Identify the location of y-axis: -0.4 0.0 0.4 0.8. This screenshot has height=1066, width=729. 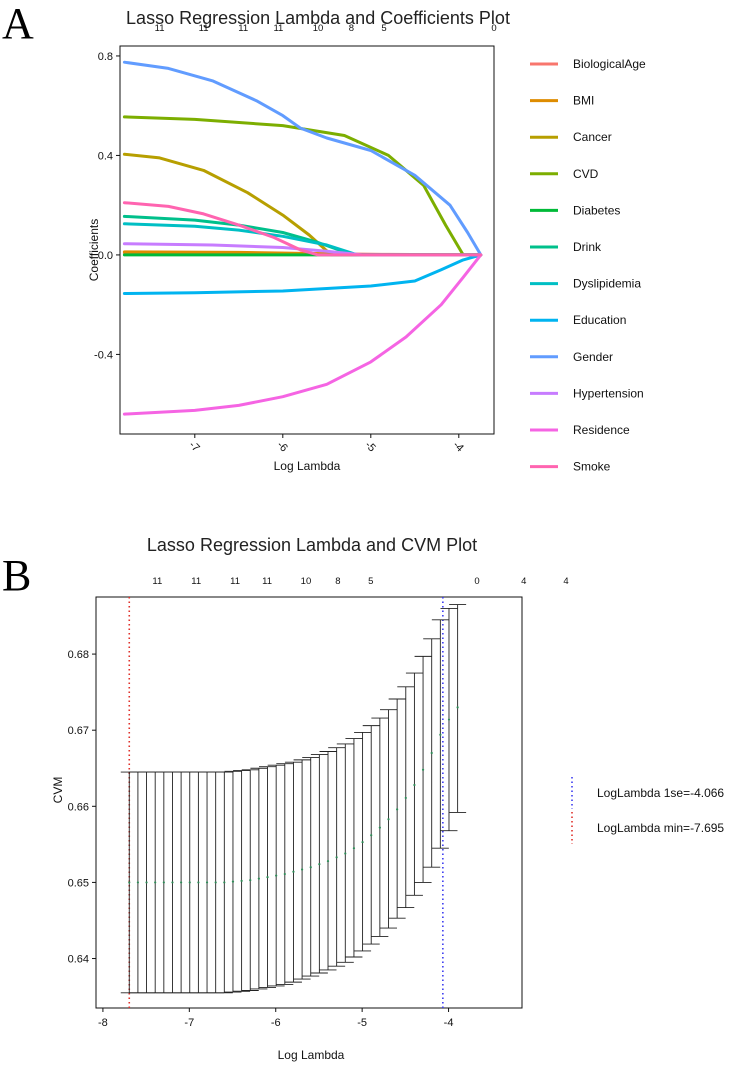
(107, 206).